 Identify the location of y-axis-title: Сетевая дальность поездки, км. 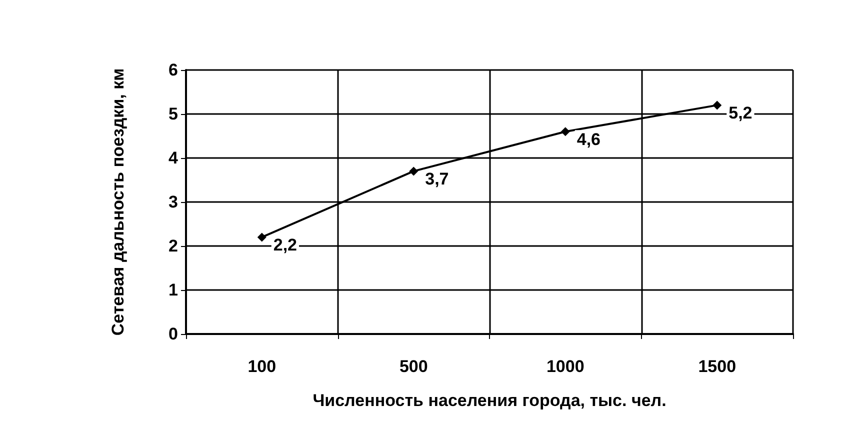
(118, 202).